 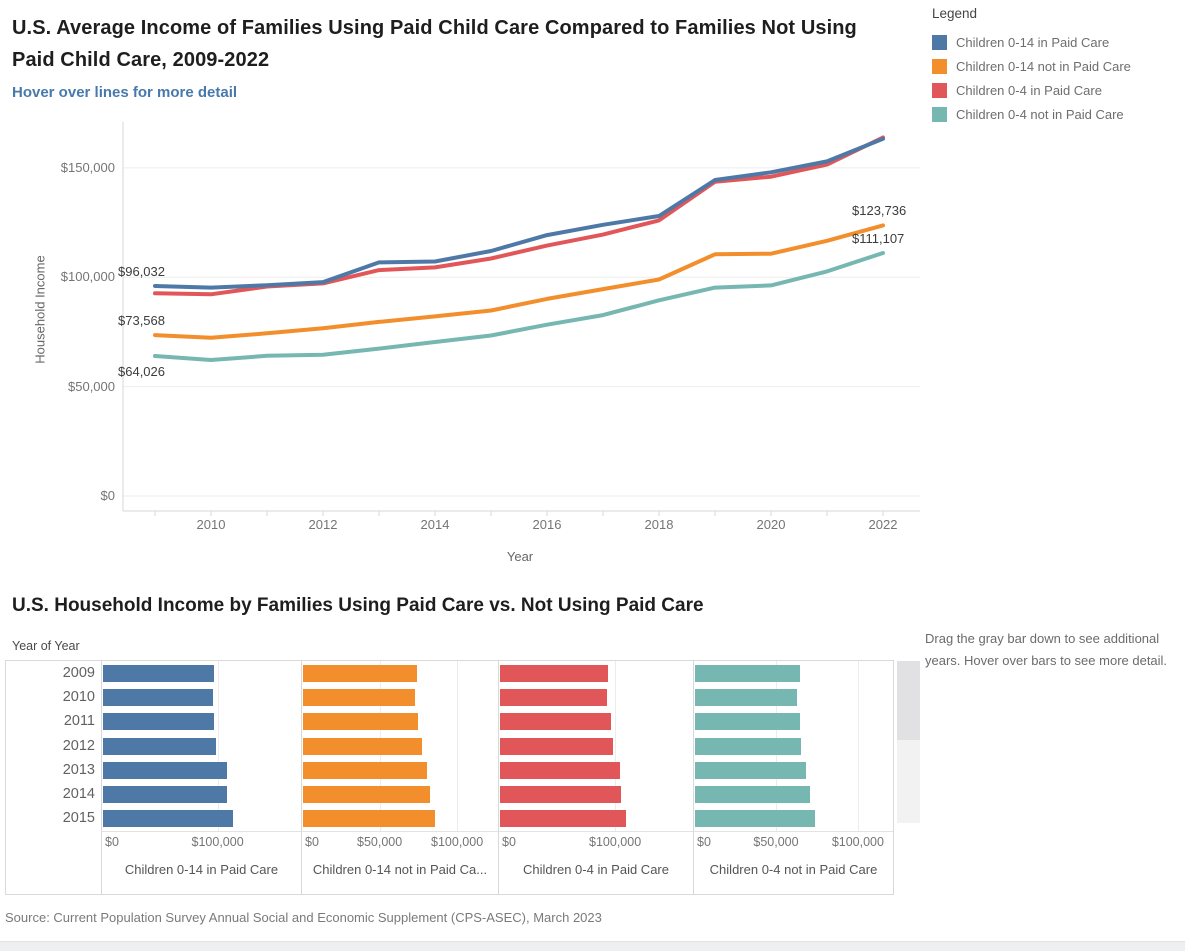 What do you see at coordinates (141, 371) in the screenshot?
I see `data-annotation: $64,026` at bounding box center [141, 371].